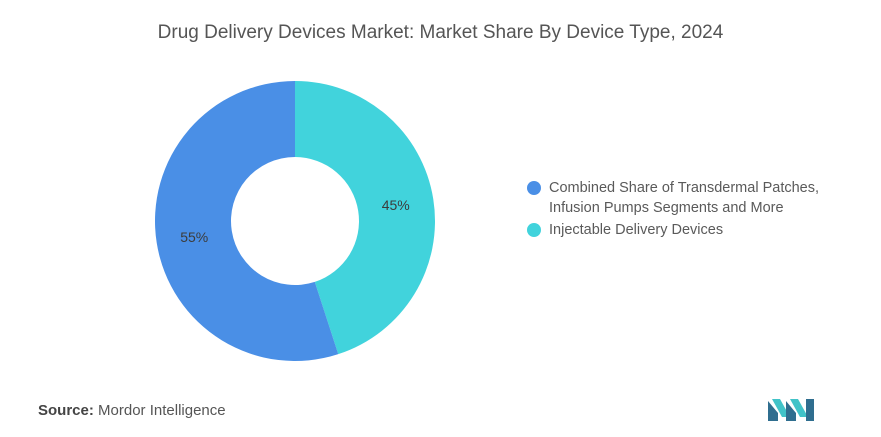 The image size is (881, 437). What do you see at coordinates (396, 205) in the screenshot?
I see `slice-value-label-0: 45%` at bounding box center [396, 205].